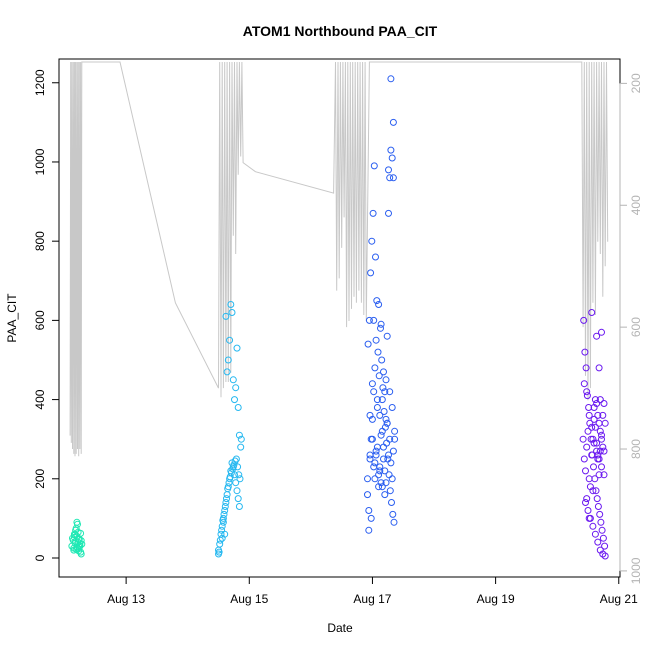 The image size is (650, 650). What do you see at coordinates (340, 628) in the screenshot?
I see `x-axis-label: Date` at bounding box center [340, 628].